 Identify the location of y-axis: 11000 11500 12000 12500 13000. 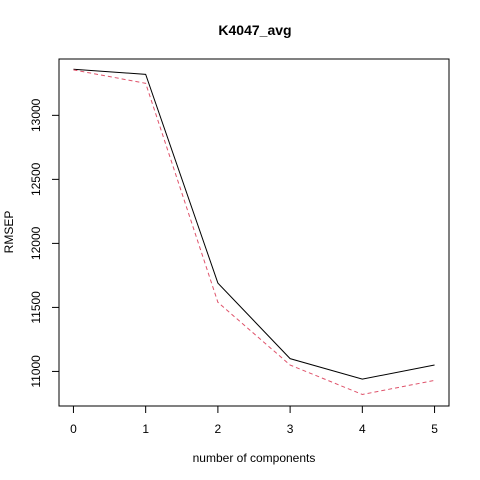
(44, 243).